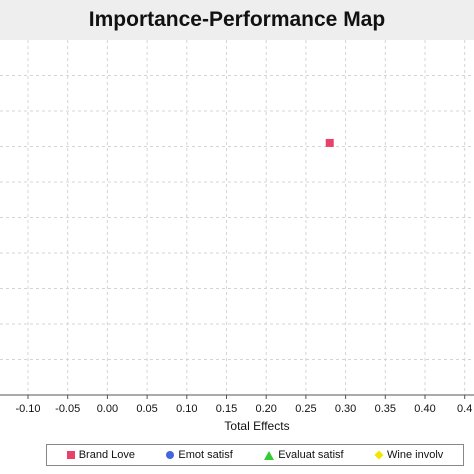  Describe the element at coordinates (385, 409) in the screenshot. I see `x-tick-label: 0.35` at that location.